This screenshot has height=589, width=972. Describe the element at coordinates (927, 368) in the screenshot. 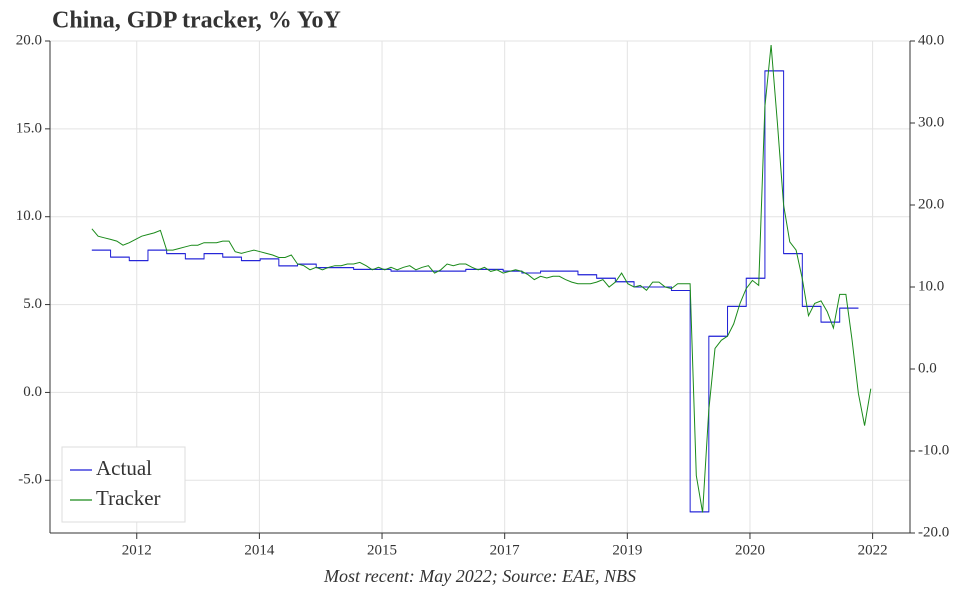

I see `y2-tick-label: 0.0` at that location.